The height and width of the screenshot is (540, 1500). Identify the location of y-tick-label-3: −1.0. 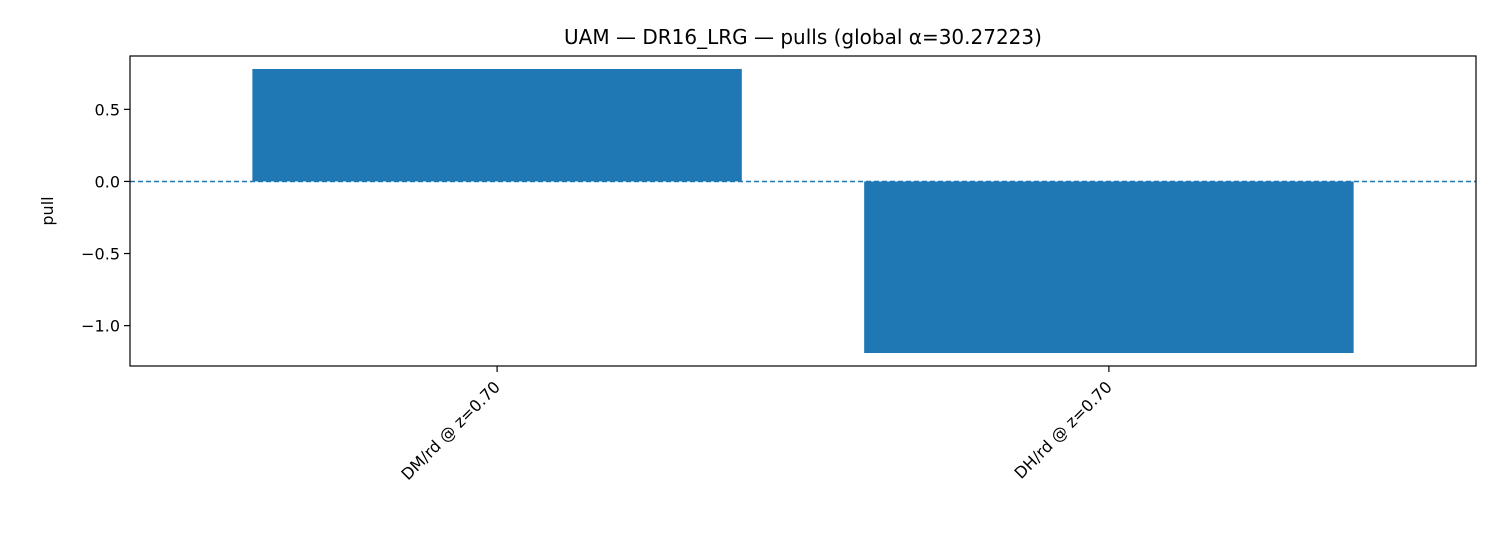
(100, 326).